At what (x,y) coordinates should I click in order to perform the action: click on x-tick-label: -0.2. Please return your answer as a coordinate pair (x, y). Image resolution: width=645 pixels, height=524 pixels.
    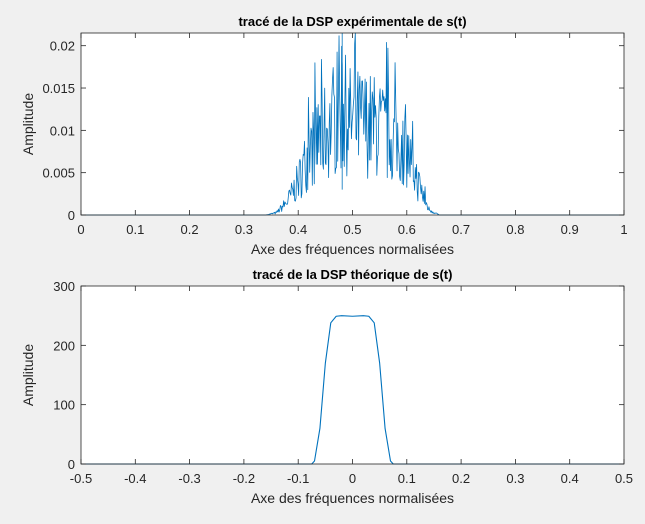
    Looking at the image, I should click on (244, 478).